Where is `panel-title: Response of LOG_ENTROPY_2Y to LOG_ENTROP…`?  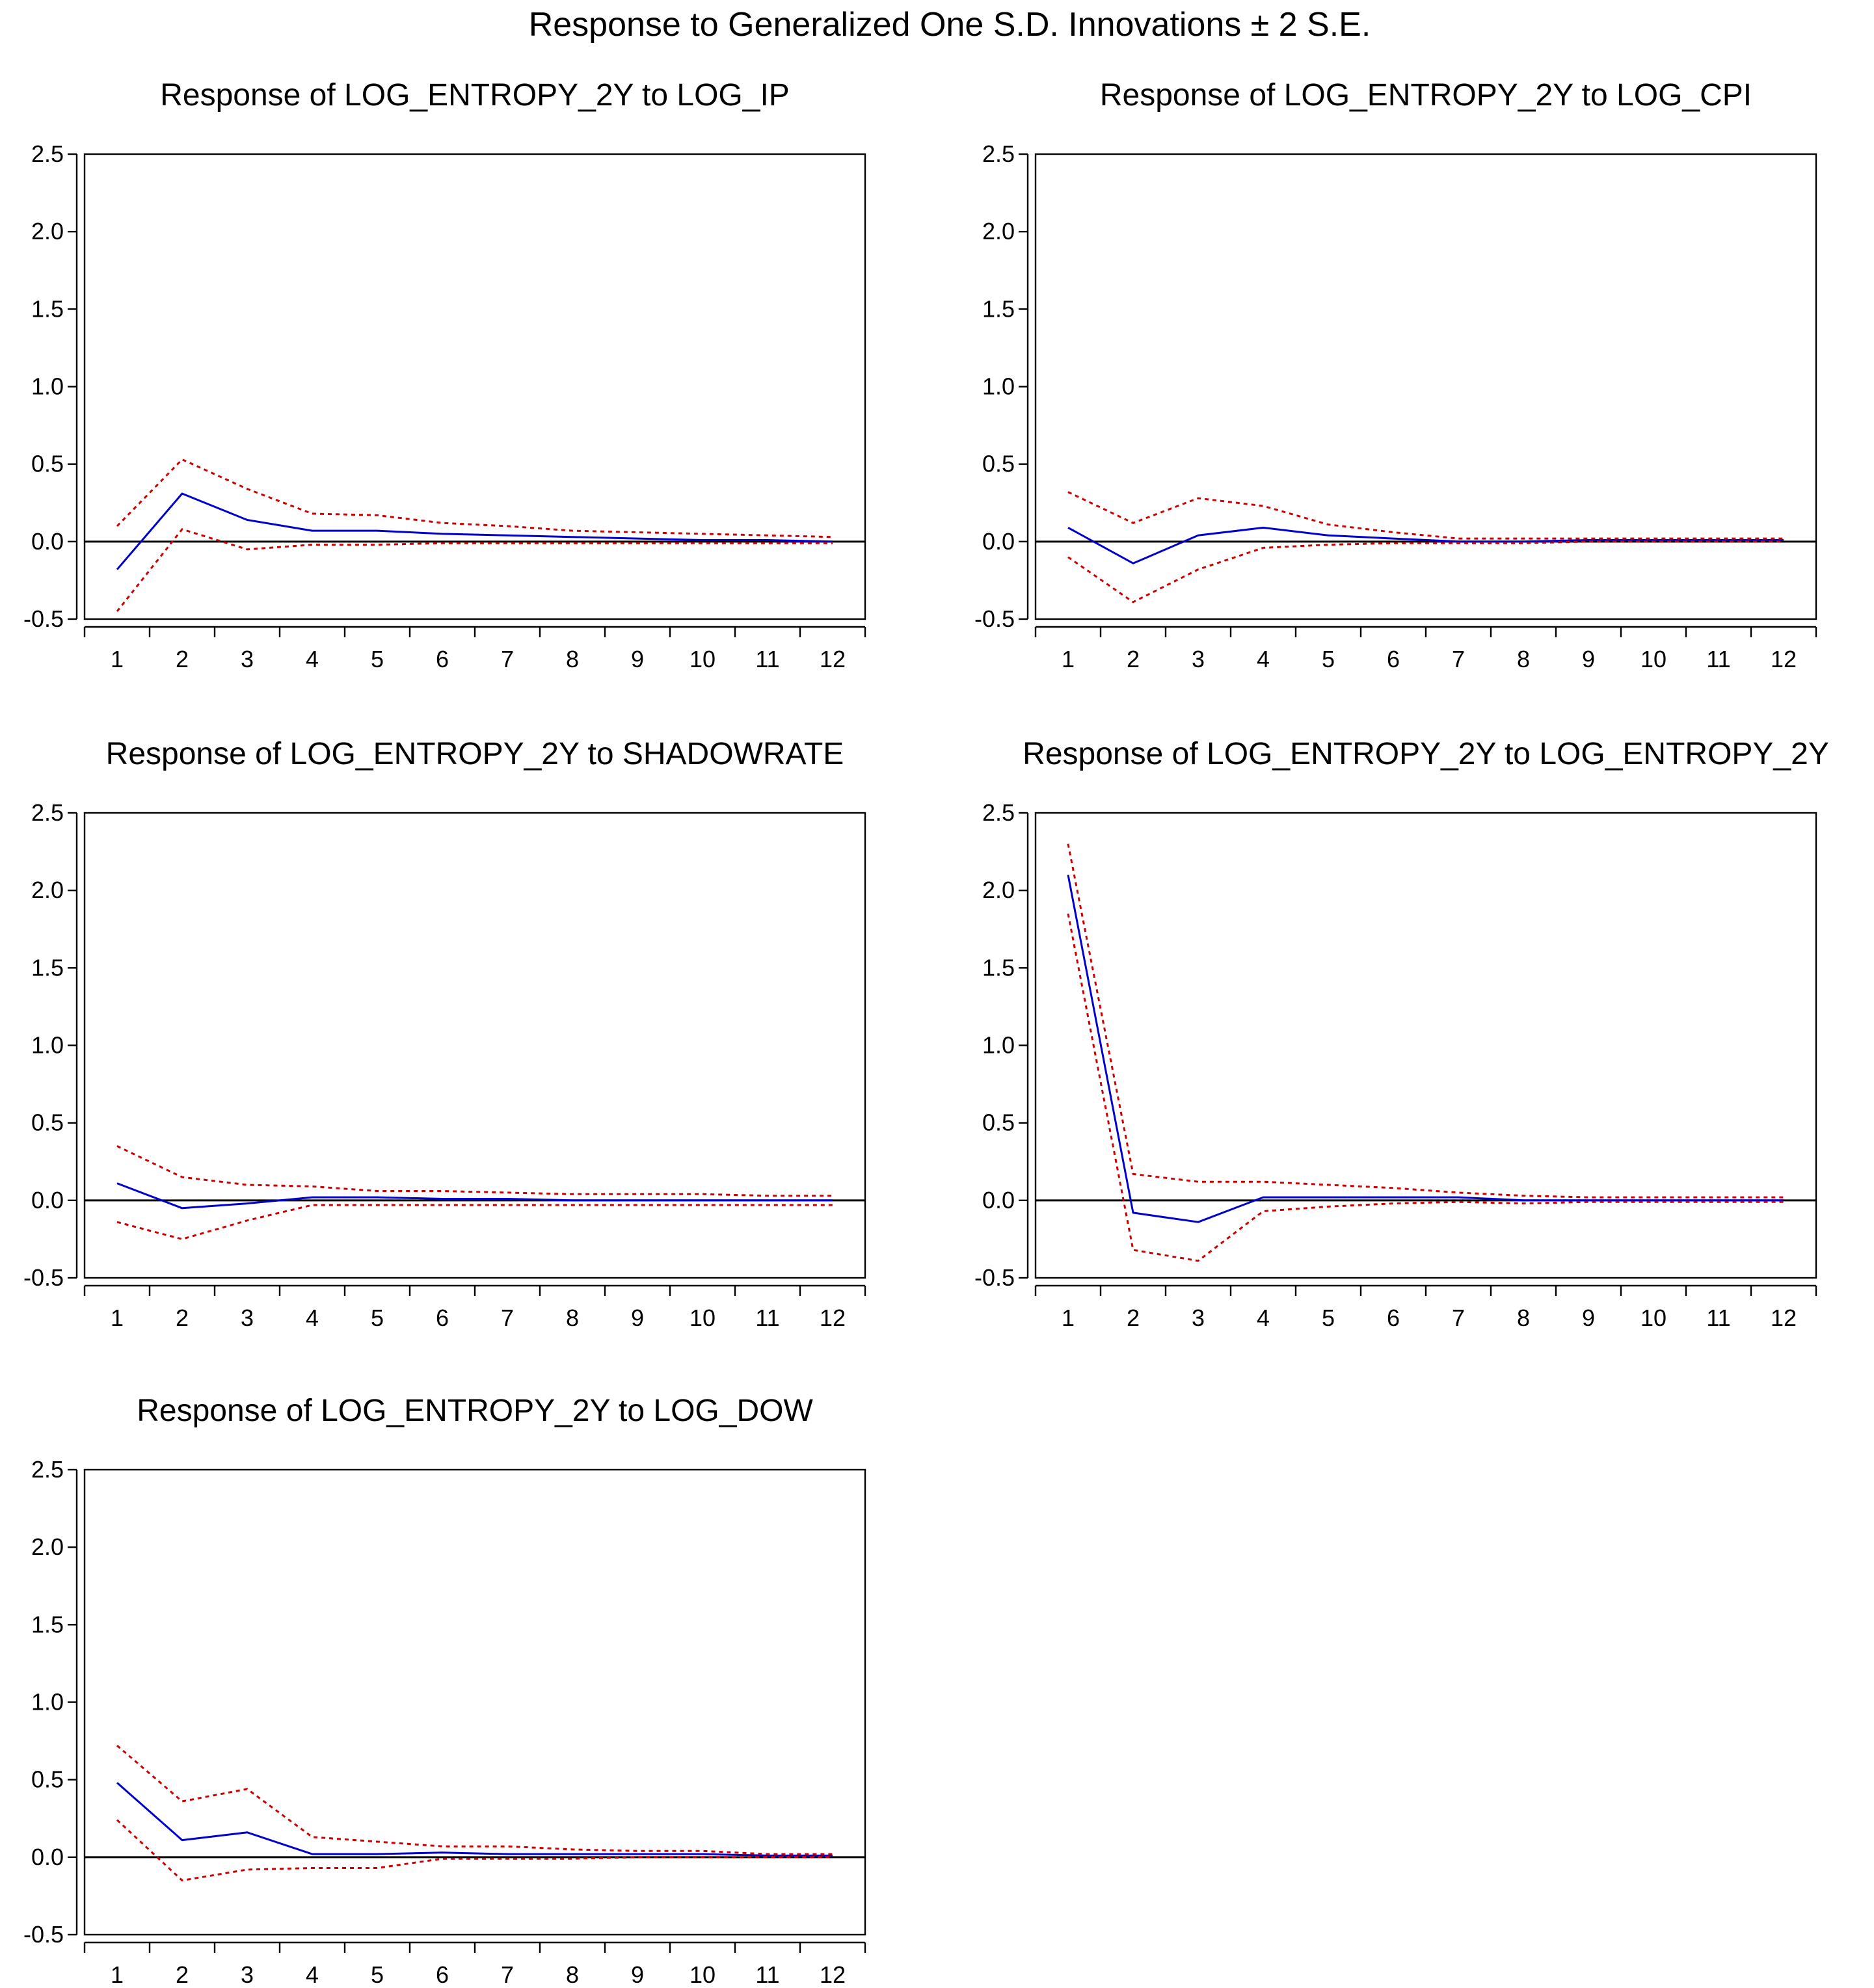
panel-title: Response of LOG_ENTROPY_2Y to LOG_ENTROP… is located at coordinates (1426, 754).